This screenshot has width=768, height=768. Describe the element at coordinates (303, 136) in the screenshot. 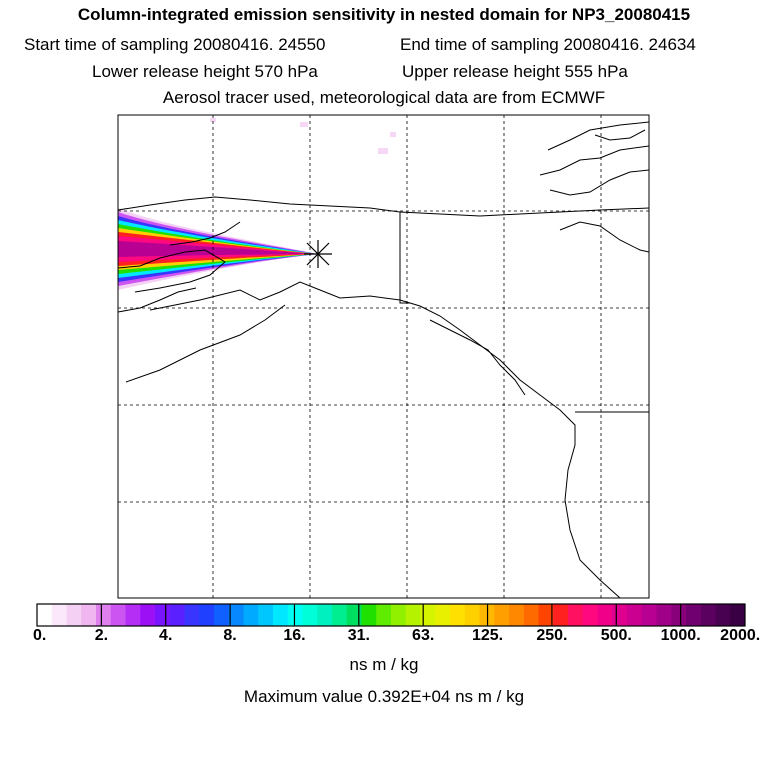

I see `faint-plume-speckles` at that location.